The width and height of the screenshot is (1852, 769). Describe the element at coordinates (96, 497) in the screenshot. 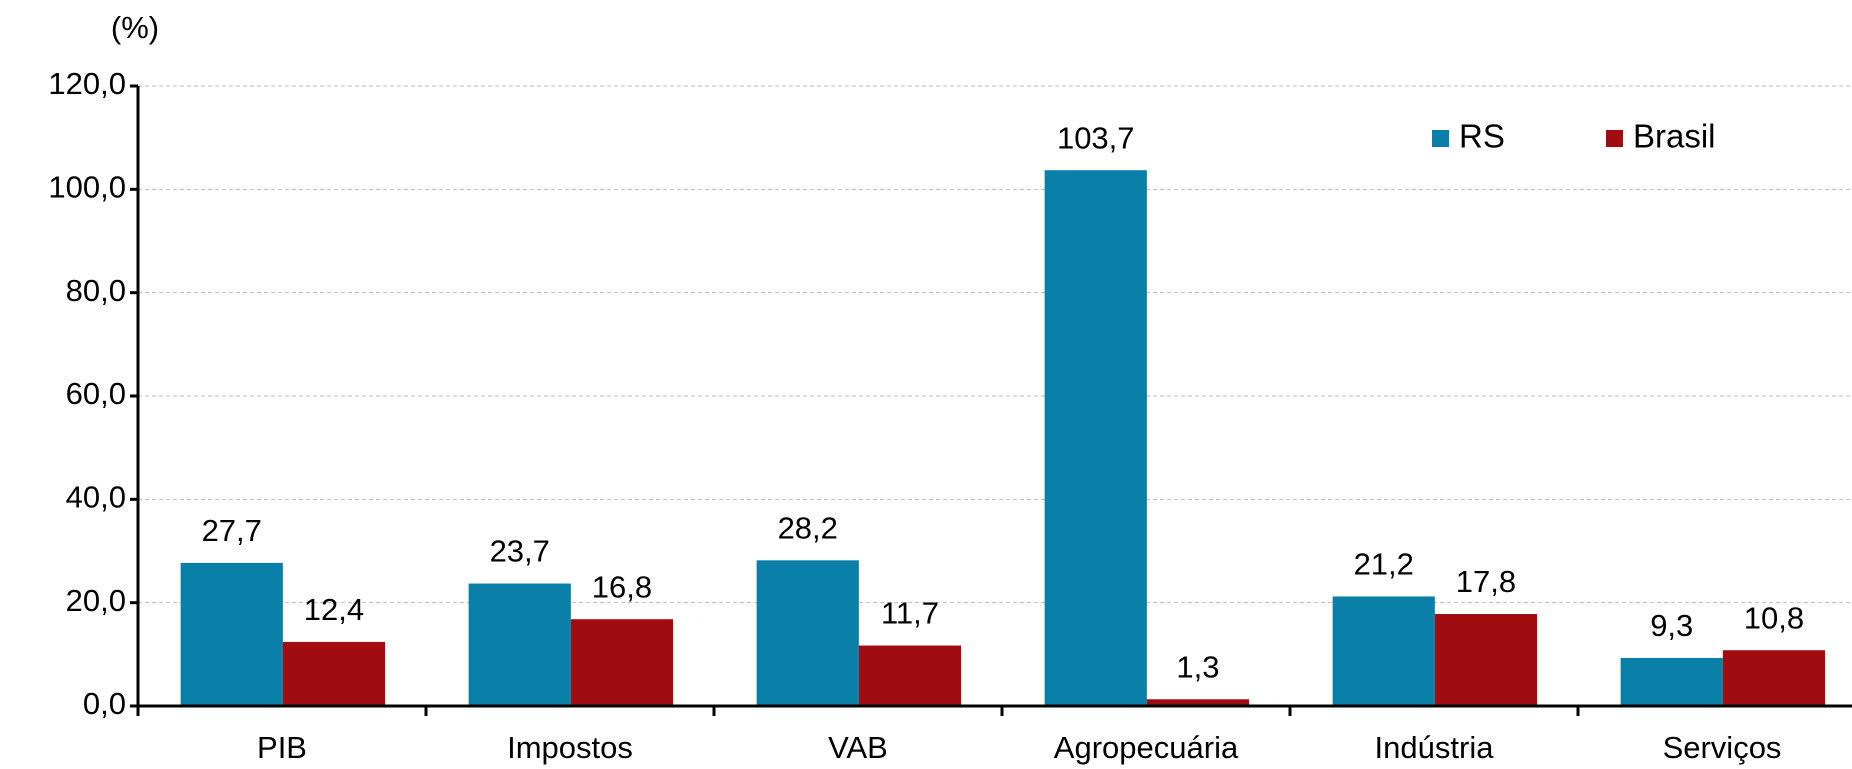

I see `y-tick-label: 40,0` at that location.